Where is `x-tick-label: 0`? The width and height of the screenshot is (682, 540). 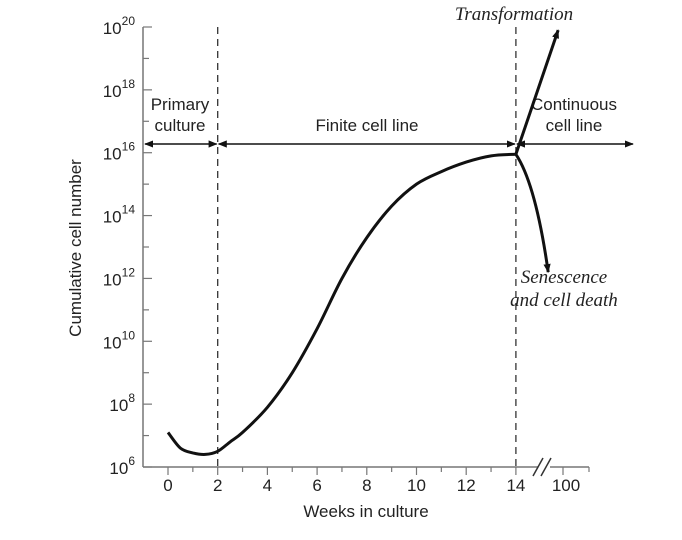 x-tick-label: 0 is located at coordinates (167, 485).